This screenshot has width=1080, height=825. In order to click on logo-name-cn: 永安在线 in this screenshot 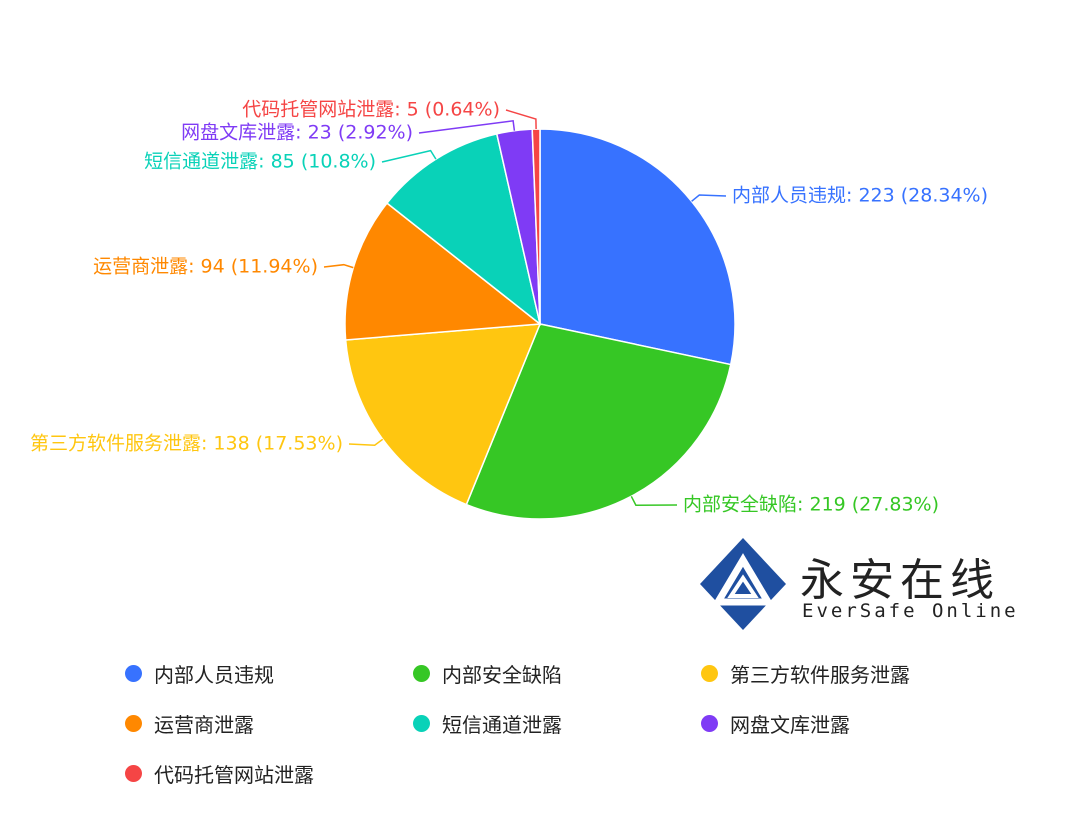, I will do `click(900, 580)`.